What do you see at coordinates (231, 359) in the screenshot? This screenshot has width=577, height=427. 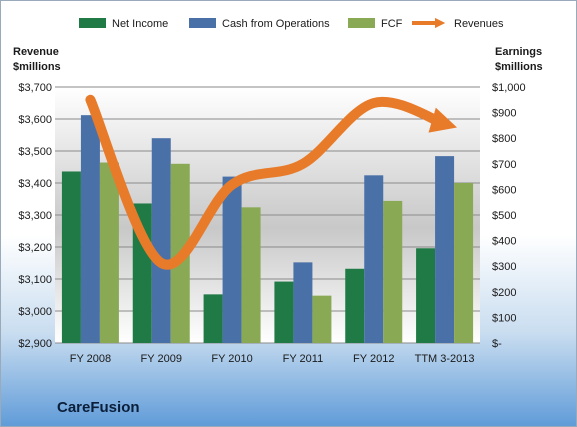 I see `x-tick-label: FY 2010` at bounding box center [231, 359].